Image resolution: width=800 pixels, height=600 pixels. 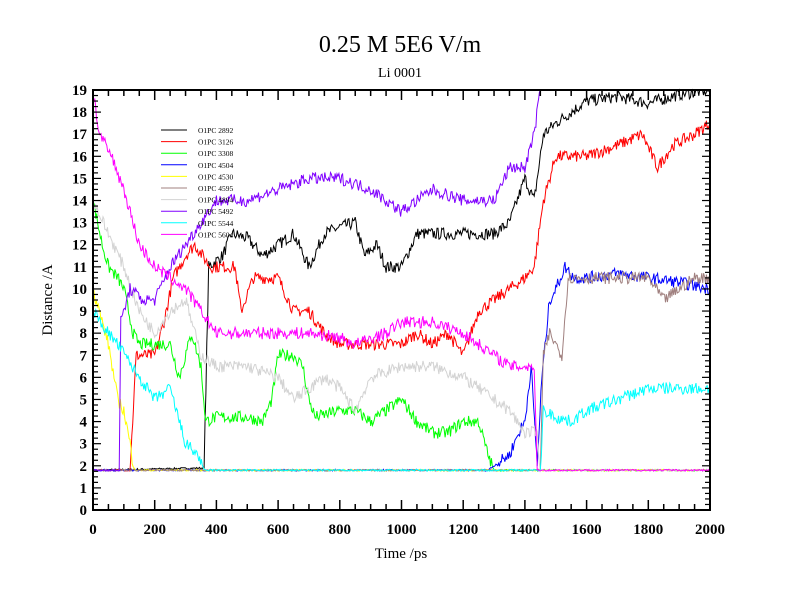 I want to click on y-tick-label: 1, so click(x=84, y=489).